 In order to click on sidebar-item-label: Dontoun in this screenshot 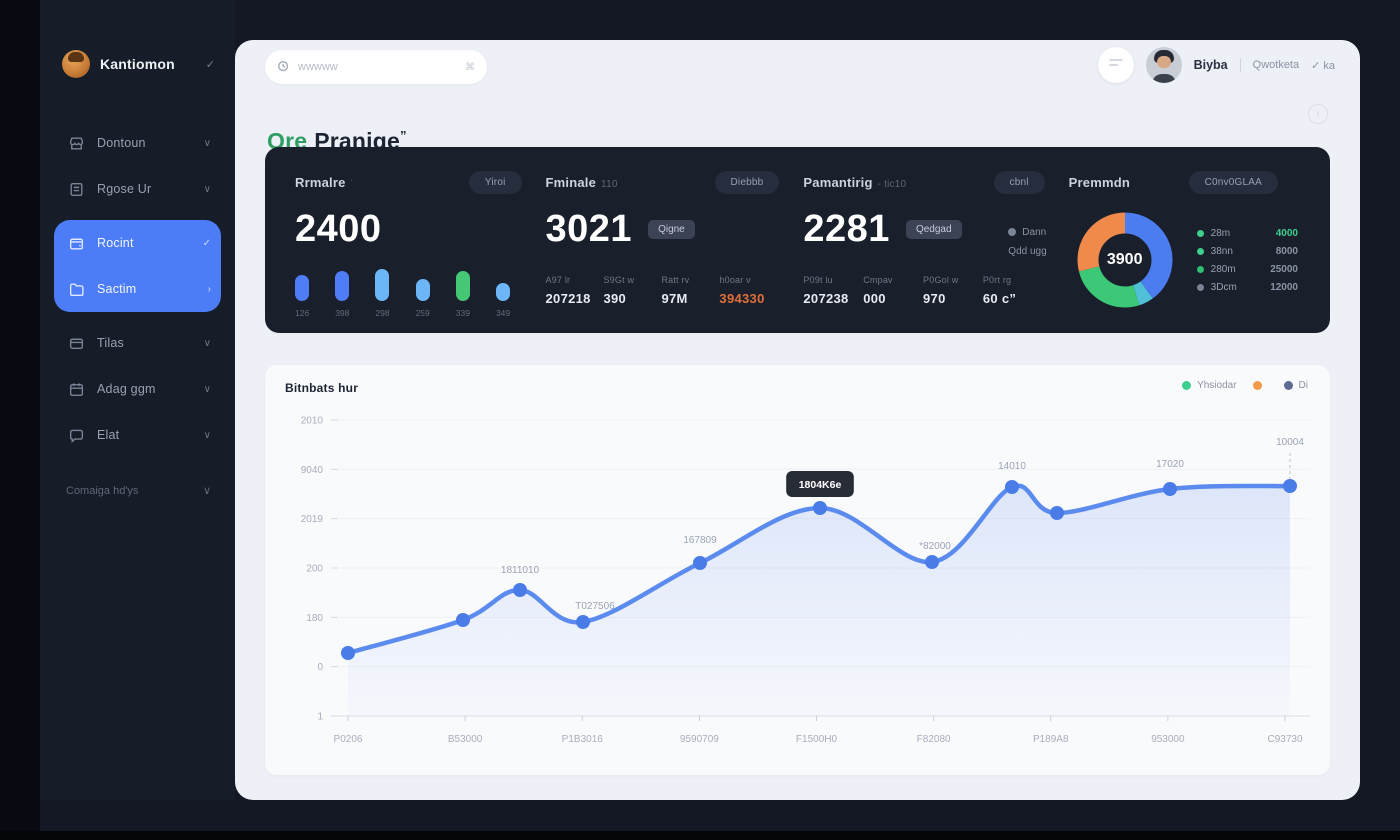, I will do `click(121, 143)`.